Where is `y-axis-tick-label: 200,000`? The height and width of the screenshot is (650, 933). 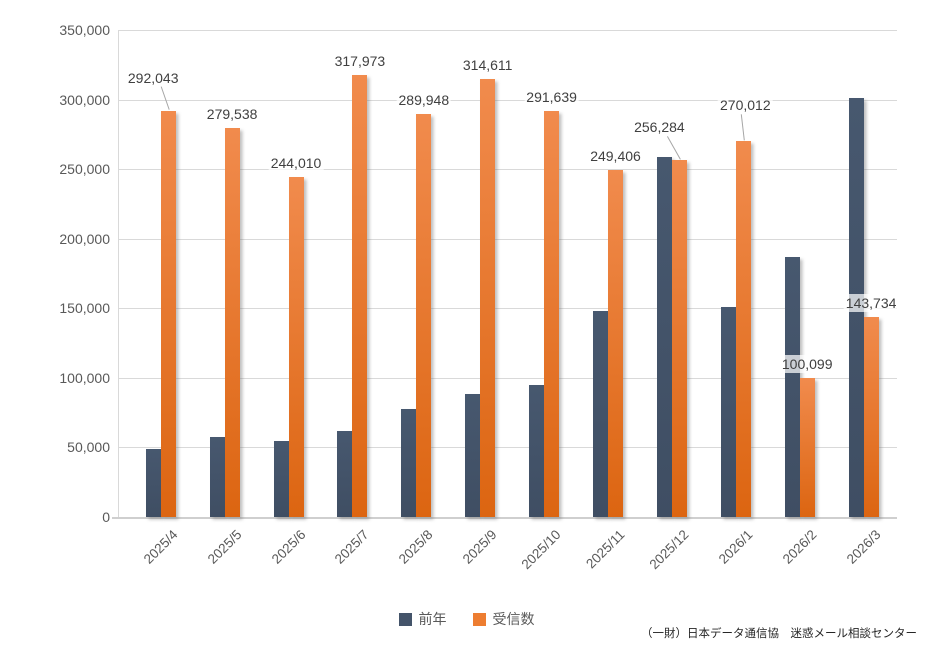
y-axis-tick-label: 200,000 is located at coordinates (84, 238).